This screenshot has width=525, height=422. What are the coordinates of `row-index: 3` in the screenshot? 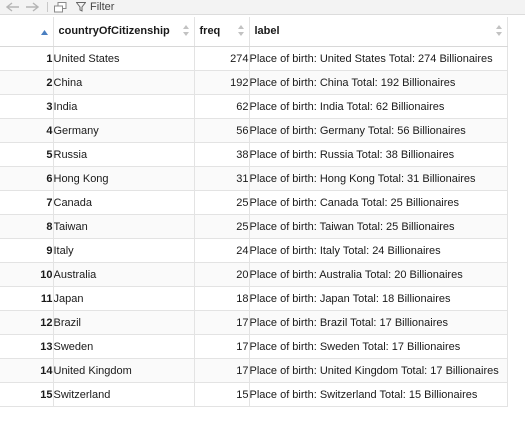 It's located at (27, 106).